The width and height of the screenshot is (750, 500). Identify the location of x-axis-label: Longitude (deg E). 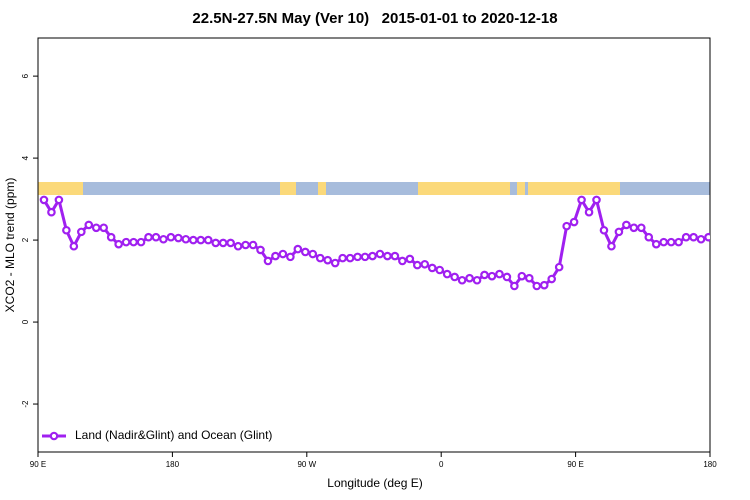
(374, 483).